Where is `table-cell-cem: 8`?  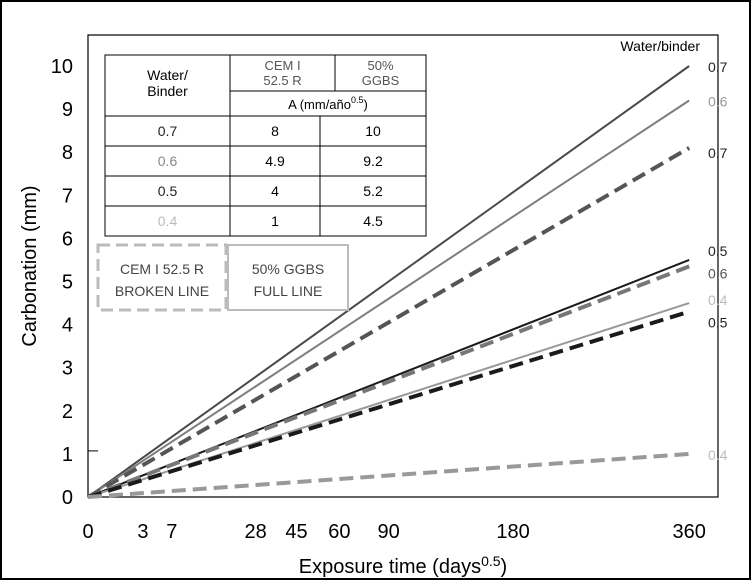 table-cell-cem: 8 is located at coordinates (275, 131).